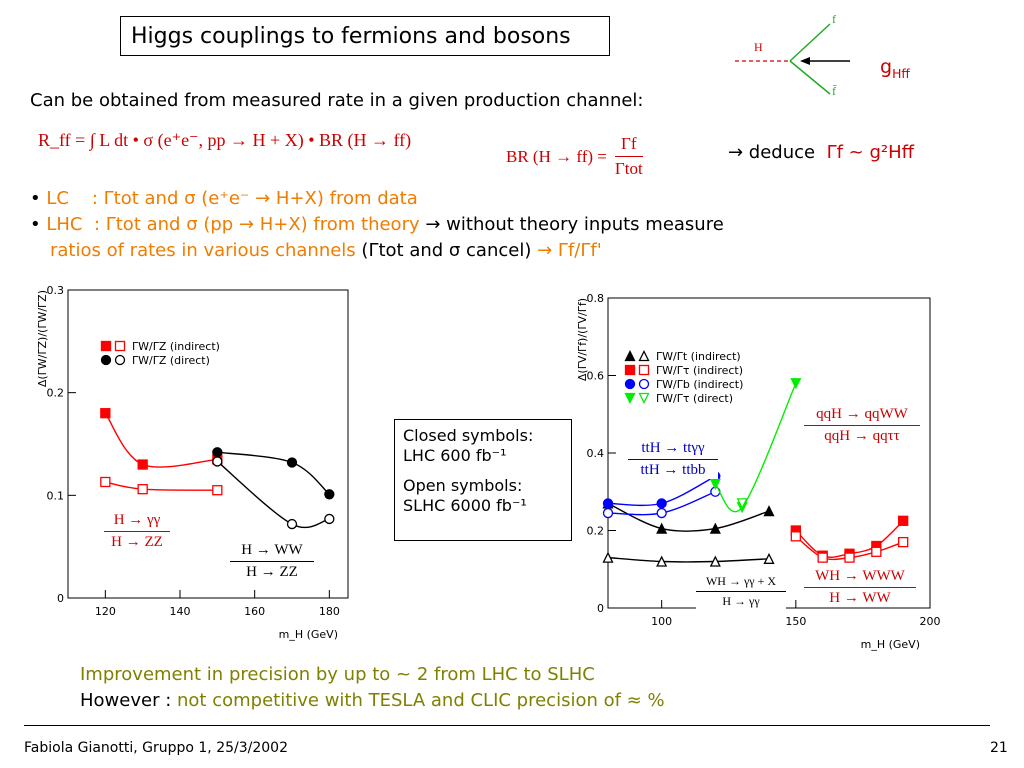  I want to click on y-tick-label: 0.8, so click(596, 298).